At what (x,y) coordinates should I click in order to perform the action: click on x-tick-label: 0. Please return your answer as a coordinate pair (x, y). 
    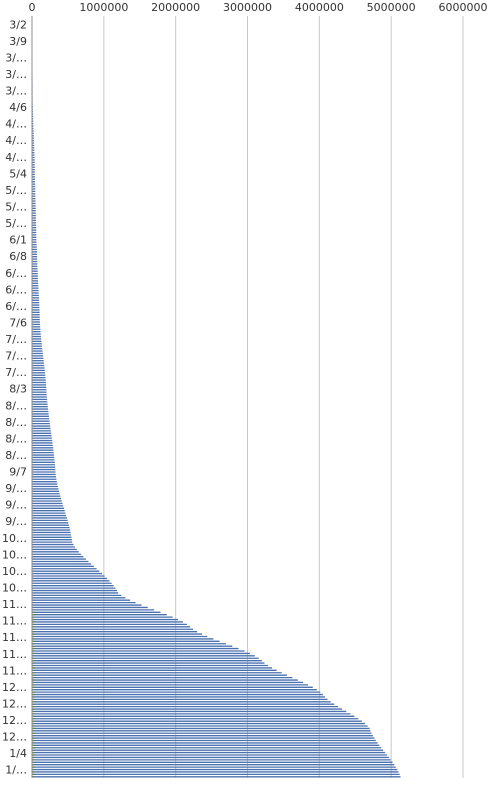
    Looking at the image, I should click on (32, 7).